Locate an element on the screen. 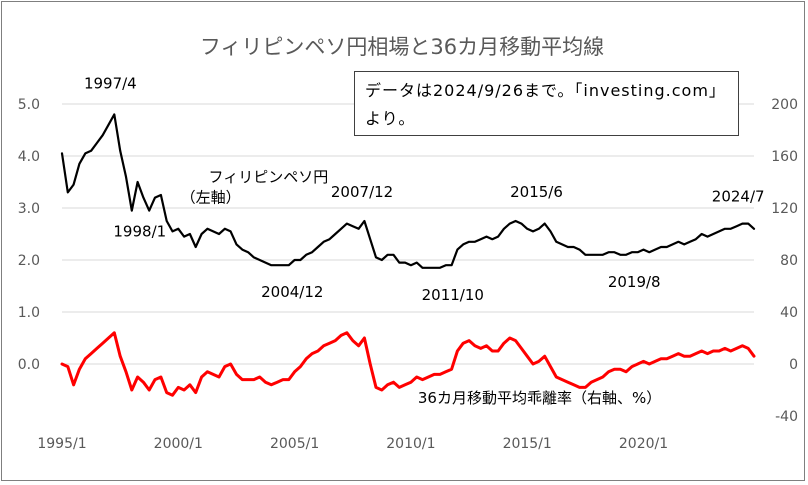 Image resolution: width=808 pixels, height=485 pixels. date-annotation: 2024/7 is located at coordinates (738, 197).